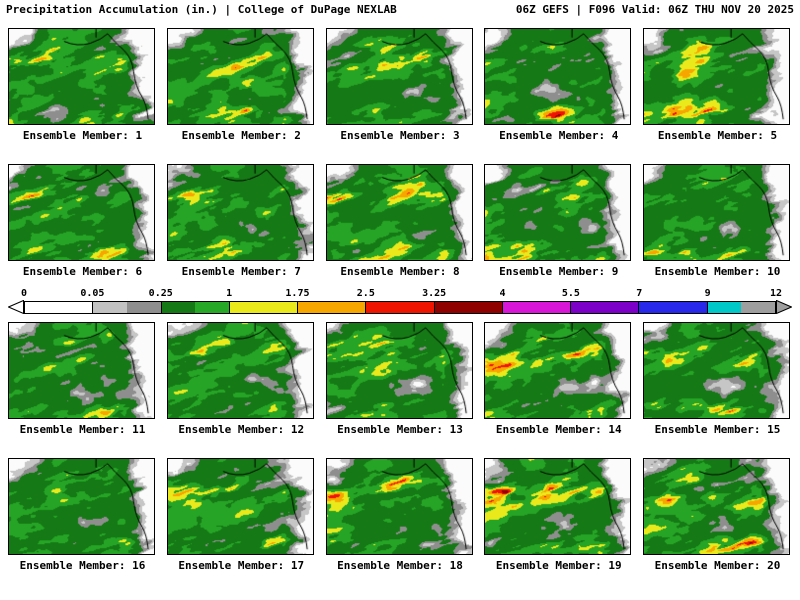  I want to click on colorbar-bar, so click(400, 307).